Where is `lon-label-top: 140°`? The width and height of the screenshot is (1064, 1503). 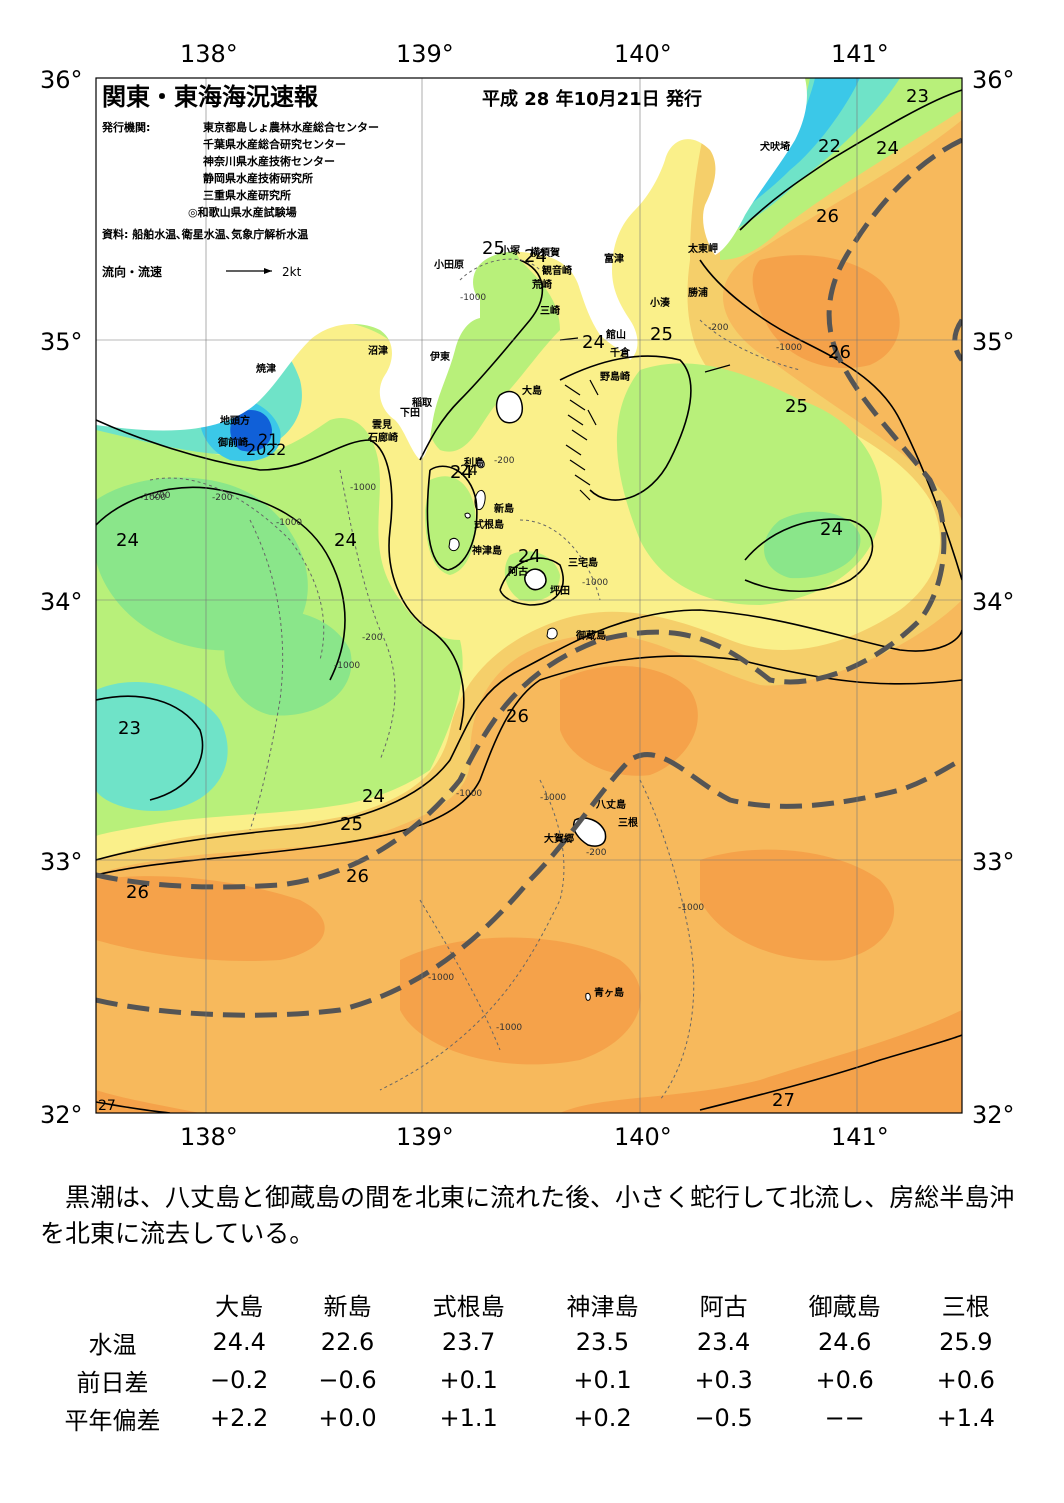
lon-label-top: 140° is located at coordinates (643, 54).